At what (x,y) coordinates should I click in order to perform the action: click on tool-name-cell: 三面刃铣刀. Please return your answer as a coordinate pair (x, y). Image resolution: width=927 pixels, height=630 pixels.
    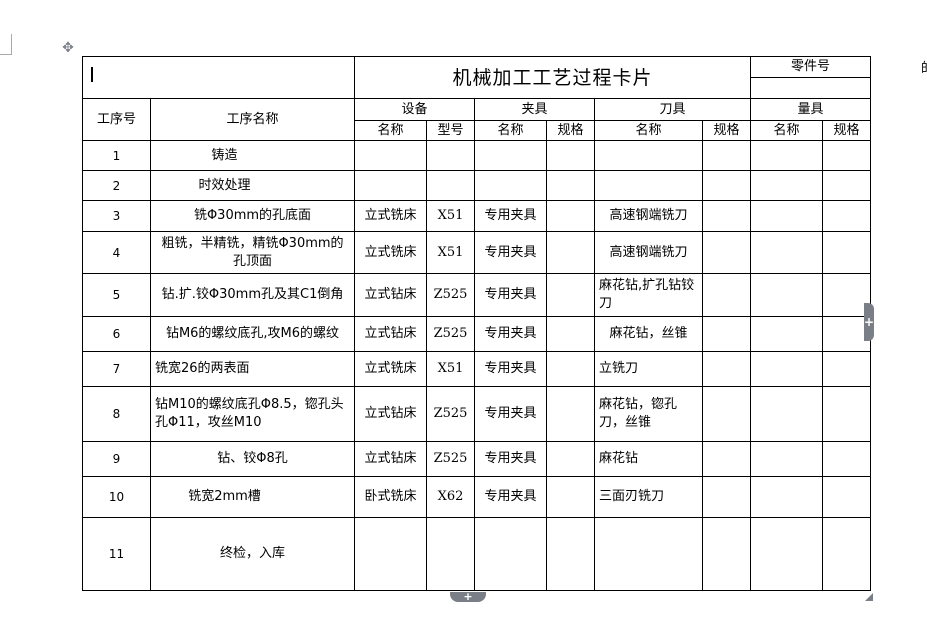
    Looking at the image, I should click on (648, 497).